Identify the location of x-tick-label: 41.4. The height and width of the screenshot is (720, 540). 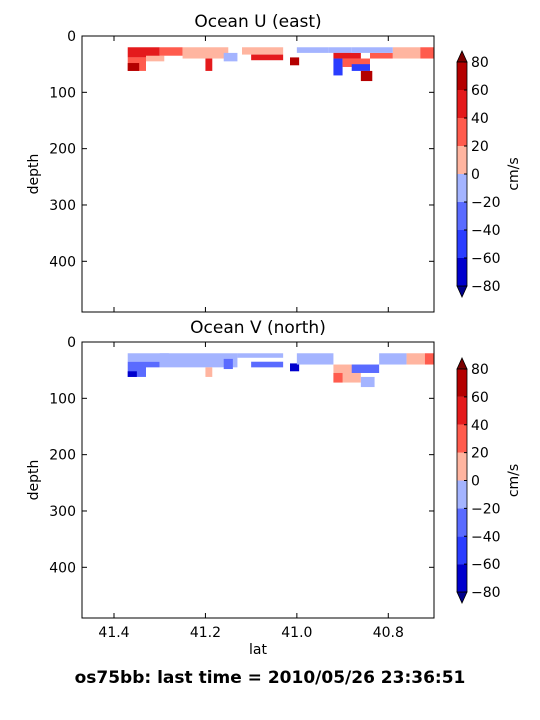
(113, 633).